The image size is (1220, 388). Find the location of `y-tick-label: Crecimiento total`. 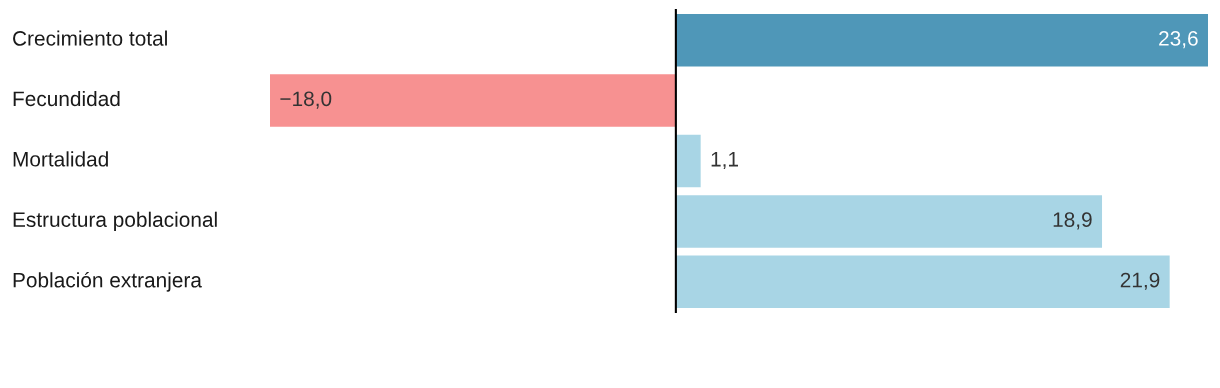

y-tick-label: Crecimiento total is located at coordinates (90, 38).